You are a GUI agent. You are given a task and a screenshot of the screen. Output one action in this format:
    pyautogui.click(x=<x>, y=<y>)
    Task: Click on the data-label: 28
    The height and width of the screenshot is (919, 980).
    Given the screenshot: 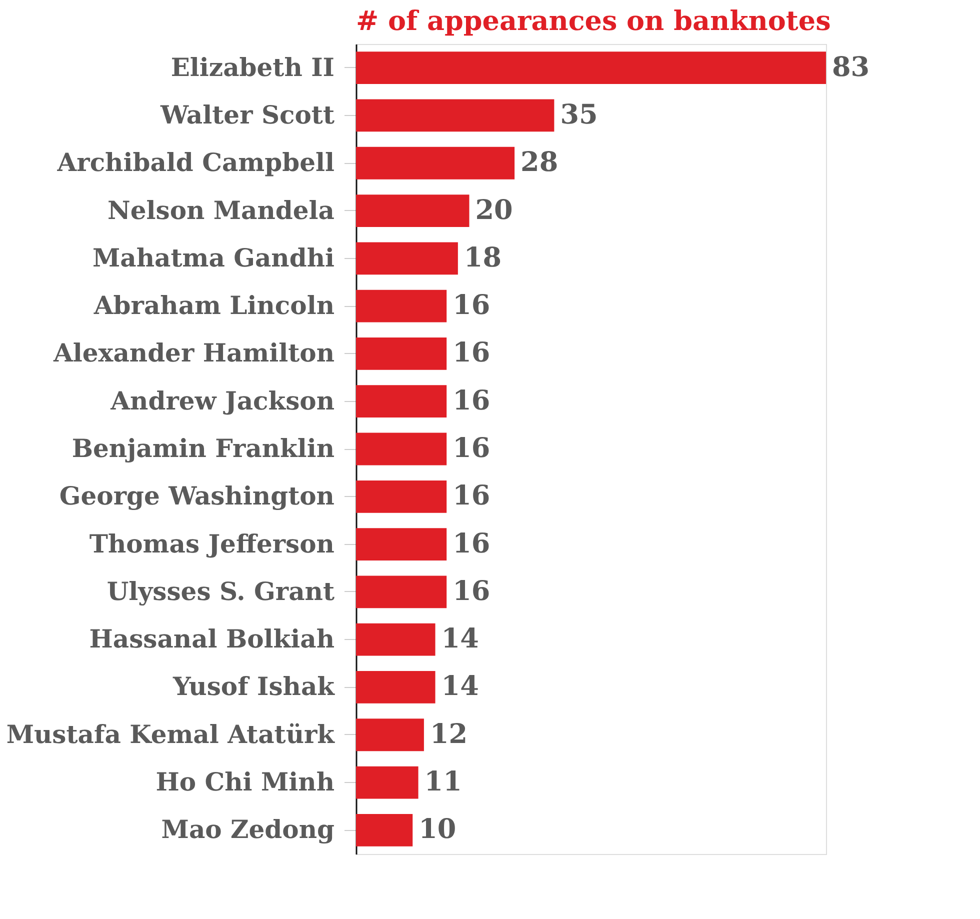 What is the action you would take?
    pyautogui.click(x=539, y=162)
    